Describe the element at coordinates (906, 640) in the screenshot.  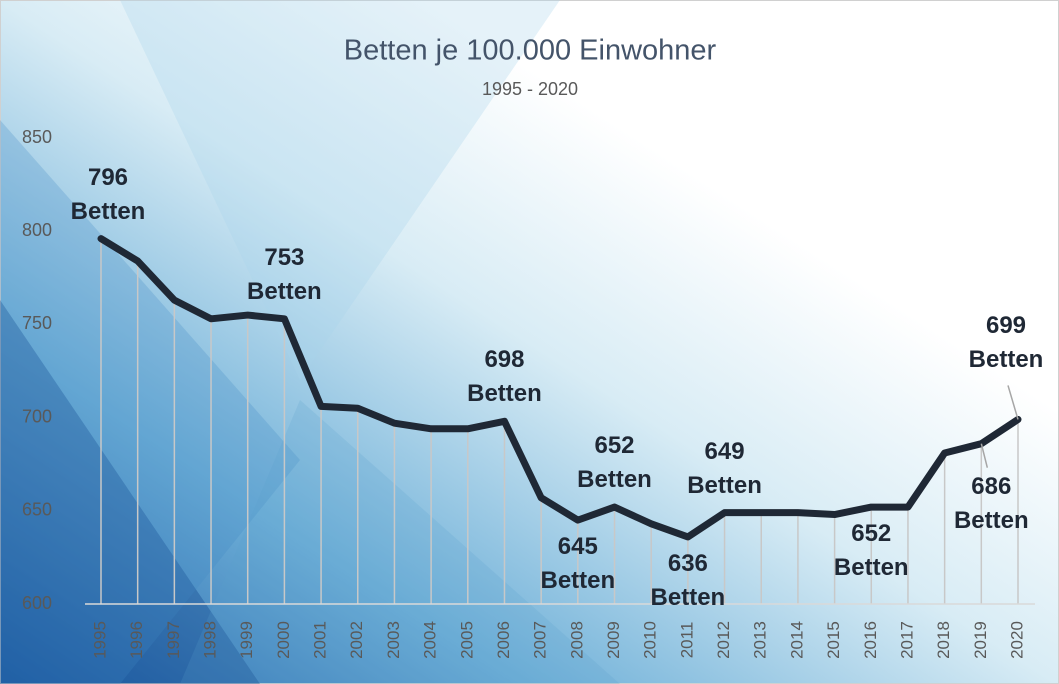
I see `x-tick-label: 2017` at that location.